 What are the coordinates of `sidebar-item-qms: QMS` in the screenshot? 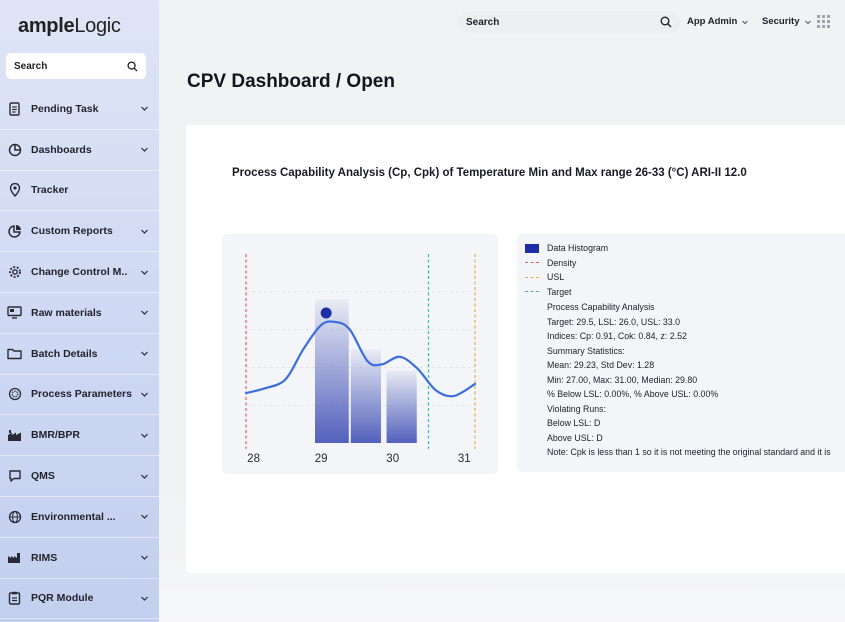 It's located at (79, 476).